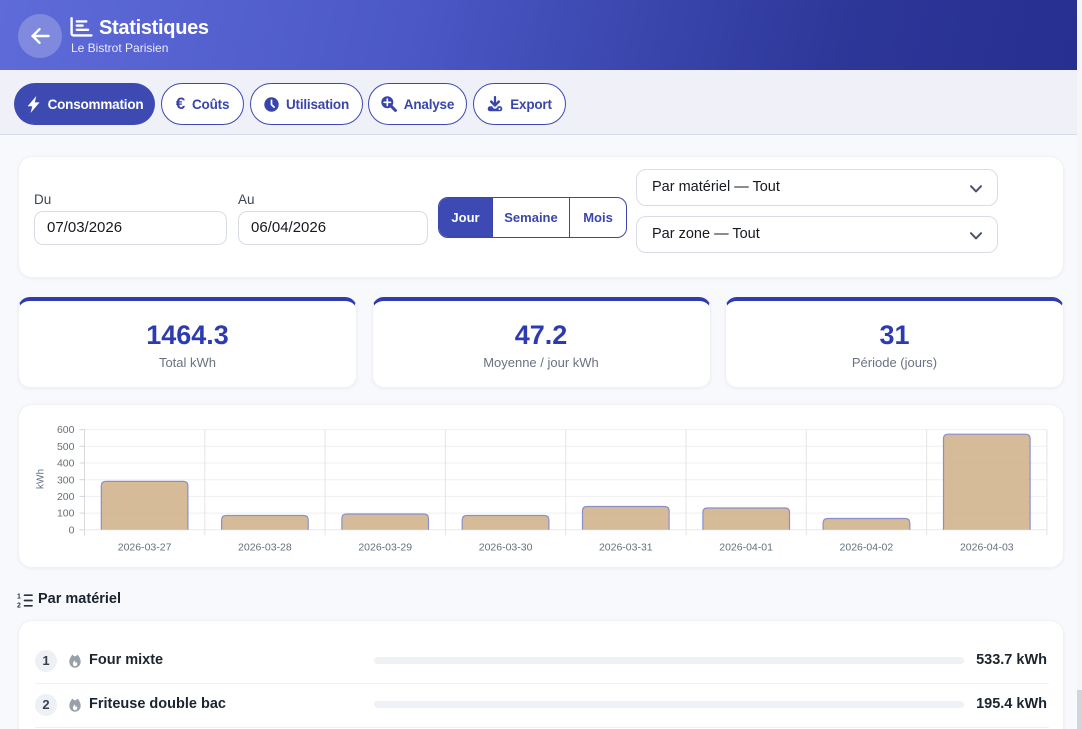 This screenshot has height=729, width=1082. I want to click on svg-text: 600, so click(66, 430).